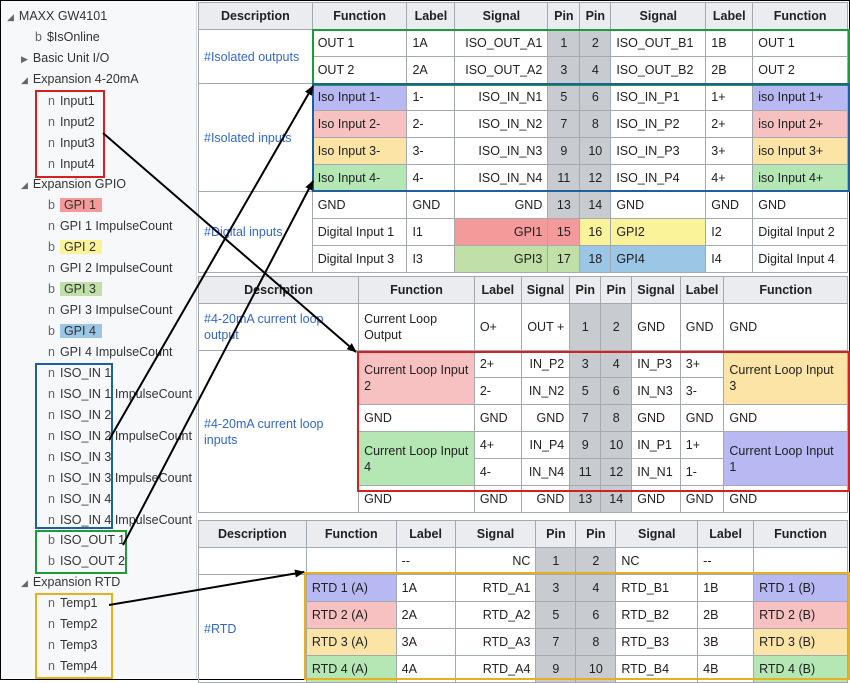 The width and height of the screenshot is (850, 683). What do you see at coordinates (416, 458) in the screenshot?
I see `function-cell: Current Loop Input 4` at bounding box center [416, 458].